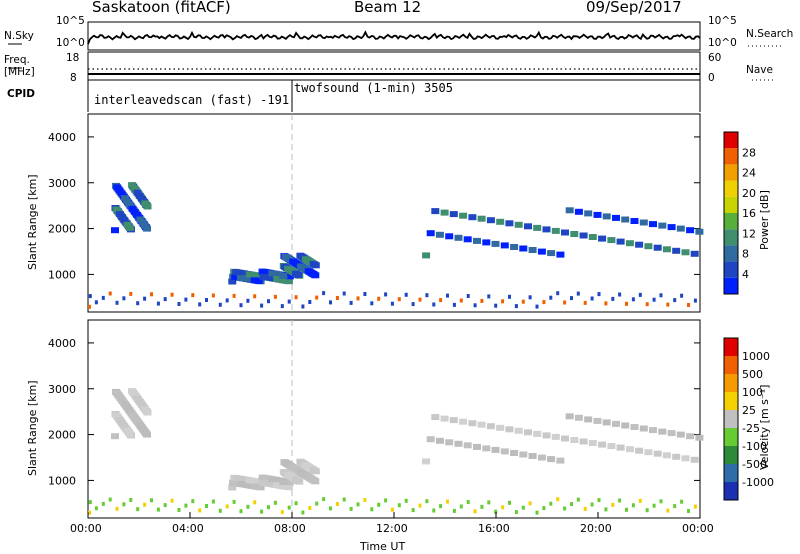 Image resolution: width=800 pixels, height=554 pixels. I want to click on velocity-panel-ytick-2000: 2000, so click(62, 435).